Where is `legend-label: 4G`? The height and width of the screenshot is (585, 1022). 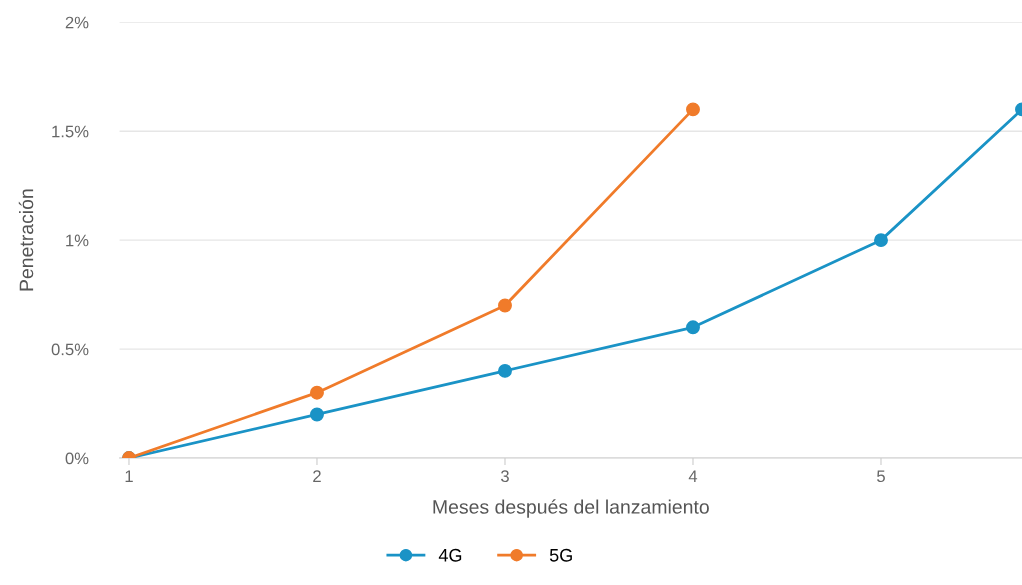
legend-label: 4G is located at coordinates (450, 555).